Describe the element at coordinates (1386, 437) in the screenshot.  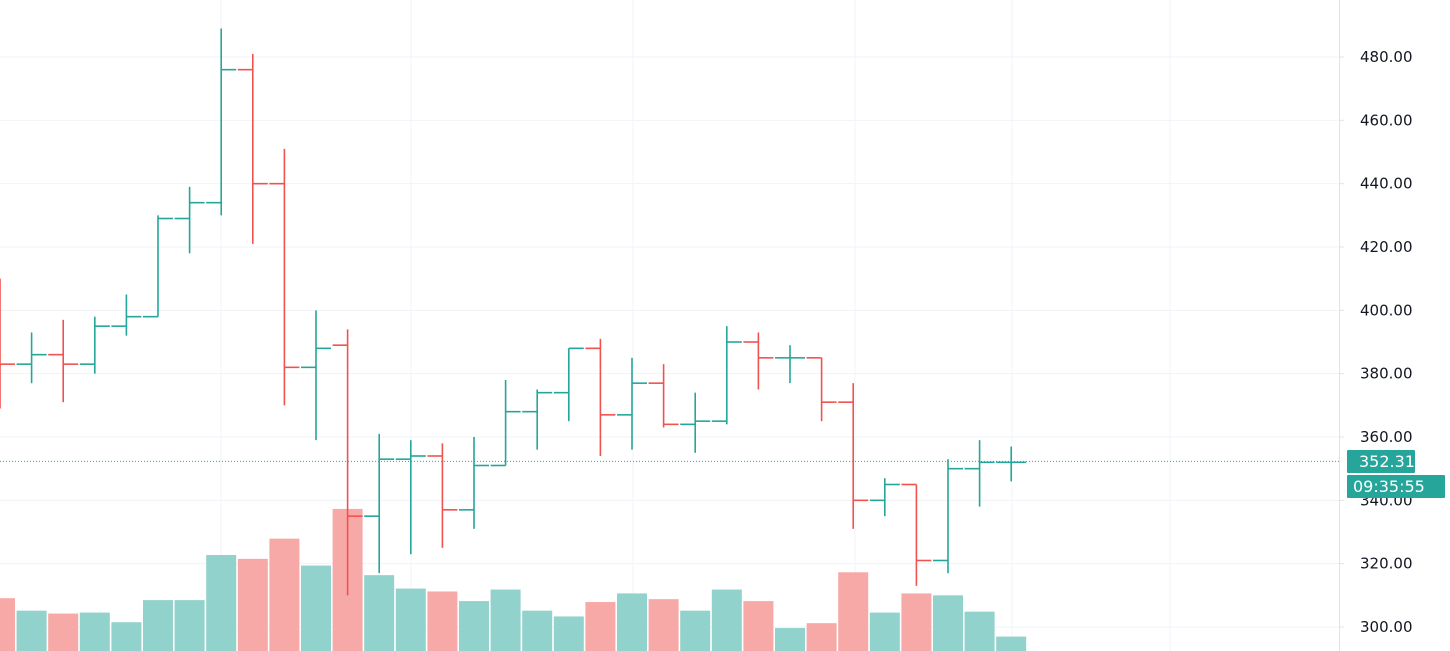
I see `price-axis-label: 360.00` at that location.